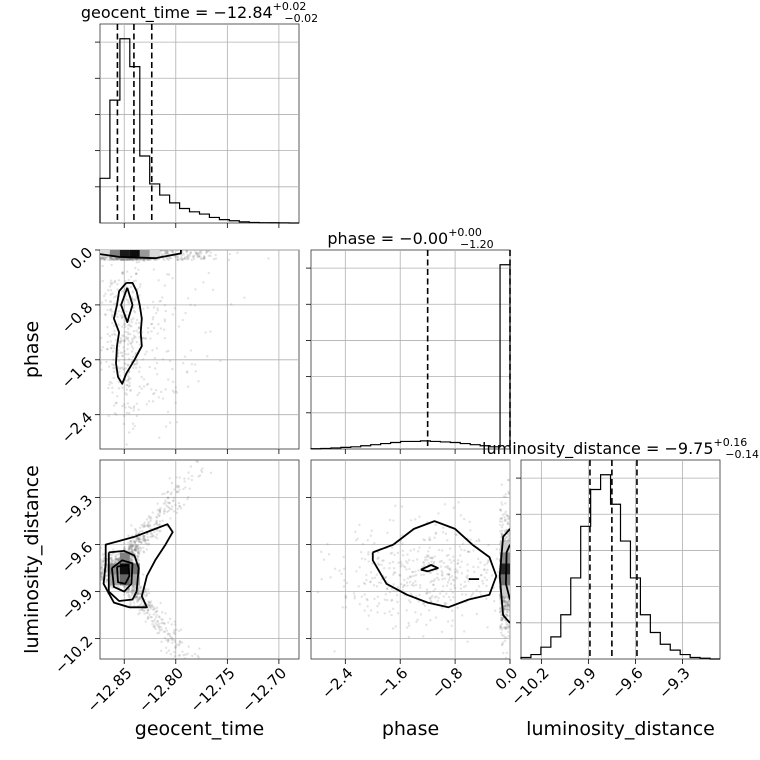  What do you see at coordinates (408, 561) in the screenshot?
I see `pair-panel-luminosity_distance-vs-phase` at bounding box center [408, 561].